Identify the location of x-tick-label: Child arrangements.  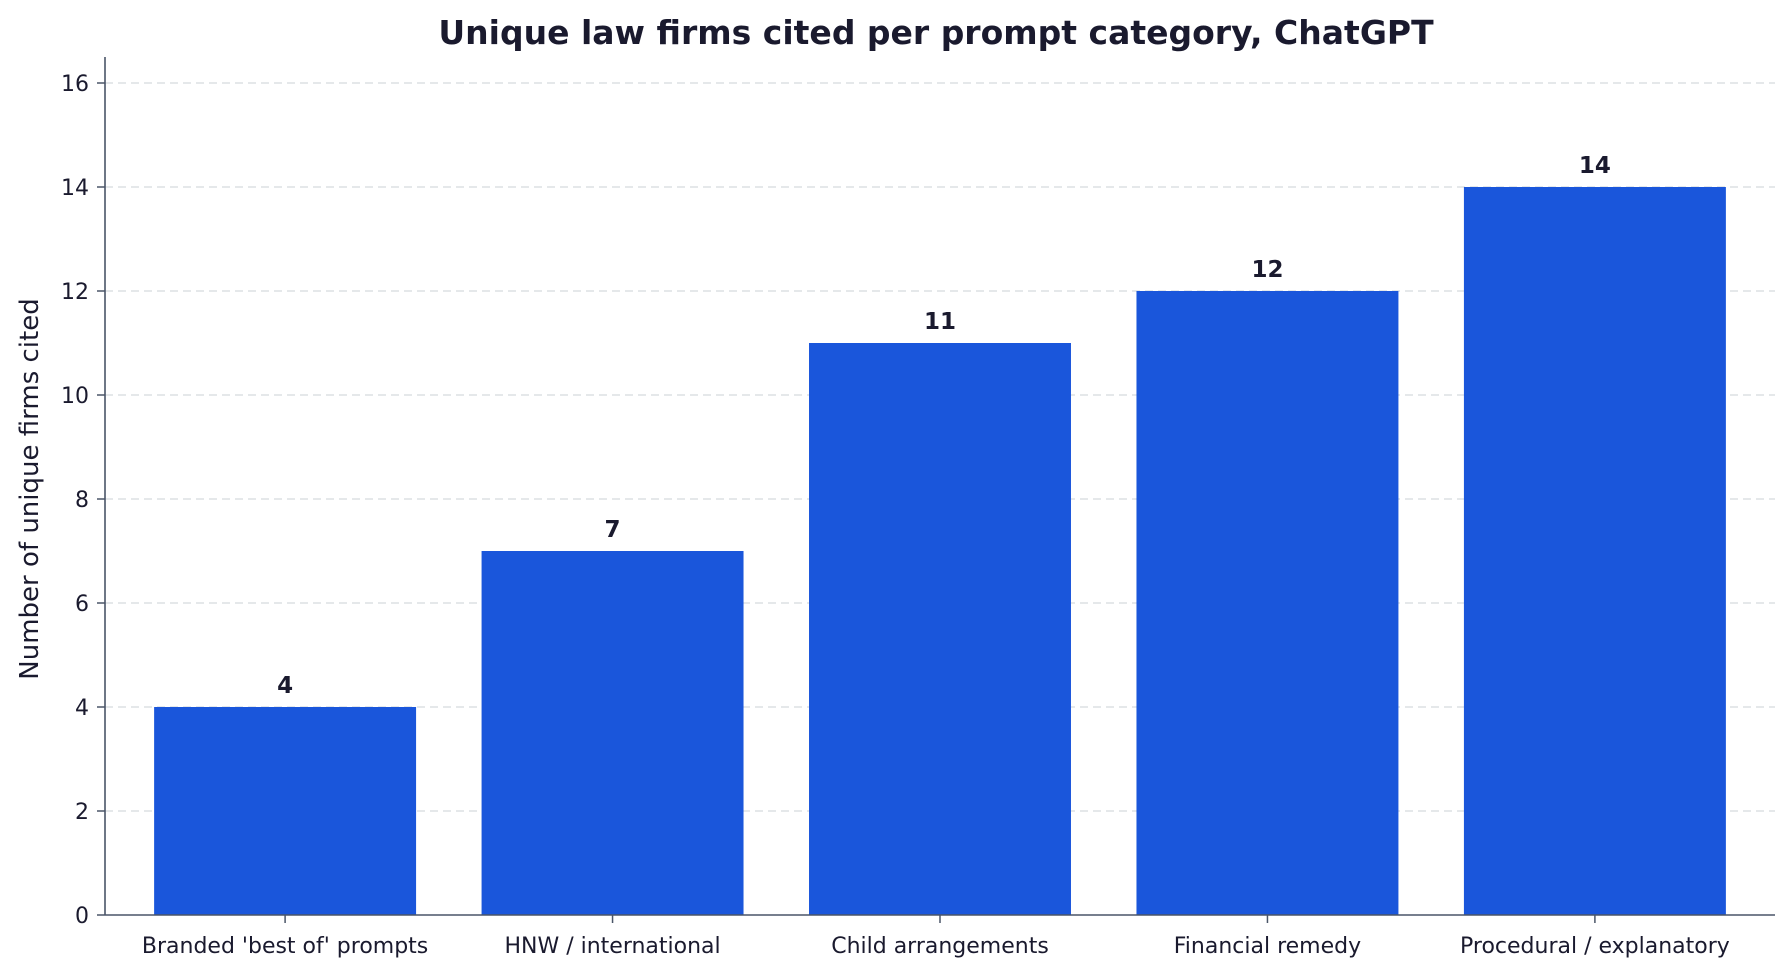
(940, 946).